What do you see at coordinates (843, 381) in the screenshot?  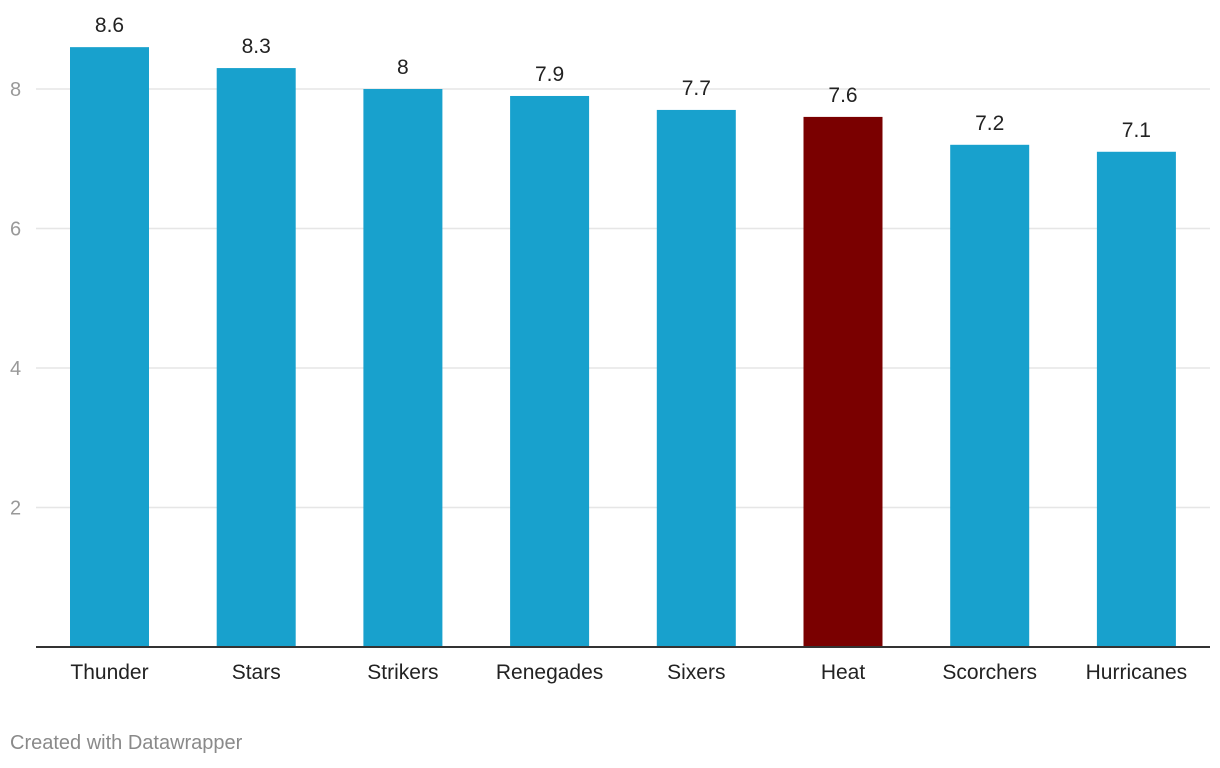 I see `bar-heat` at bounding box center [843, 381].